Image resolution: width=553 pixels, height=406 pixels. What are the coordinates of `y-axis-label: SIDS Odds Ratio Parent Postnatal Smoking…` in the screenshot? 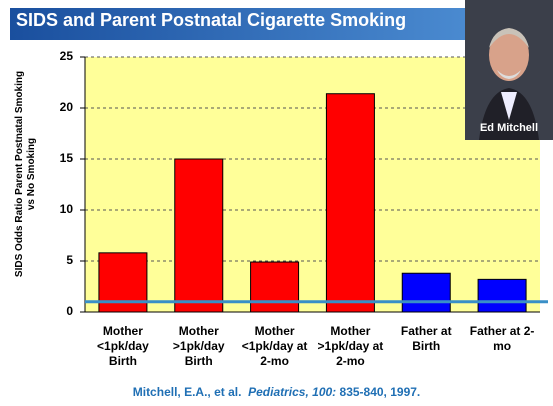 It's located at (25, 174).